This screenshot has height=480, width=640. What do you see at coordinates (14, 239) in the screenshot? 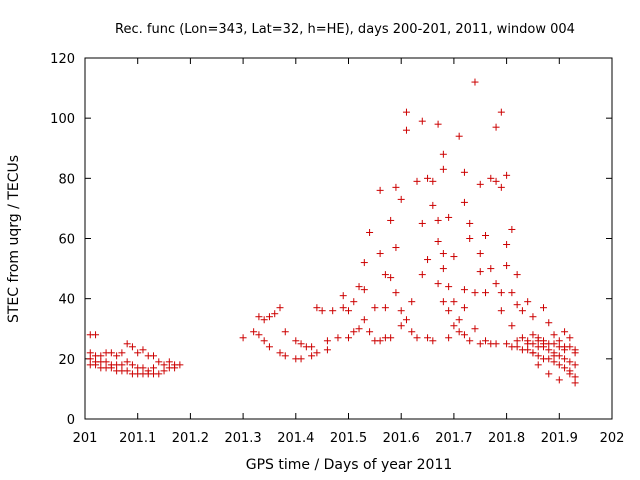
I see `y-axis-label: STEC from uqrg / TECUs` at bounding box center [14, 239].